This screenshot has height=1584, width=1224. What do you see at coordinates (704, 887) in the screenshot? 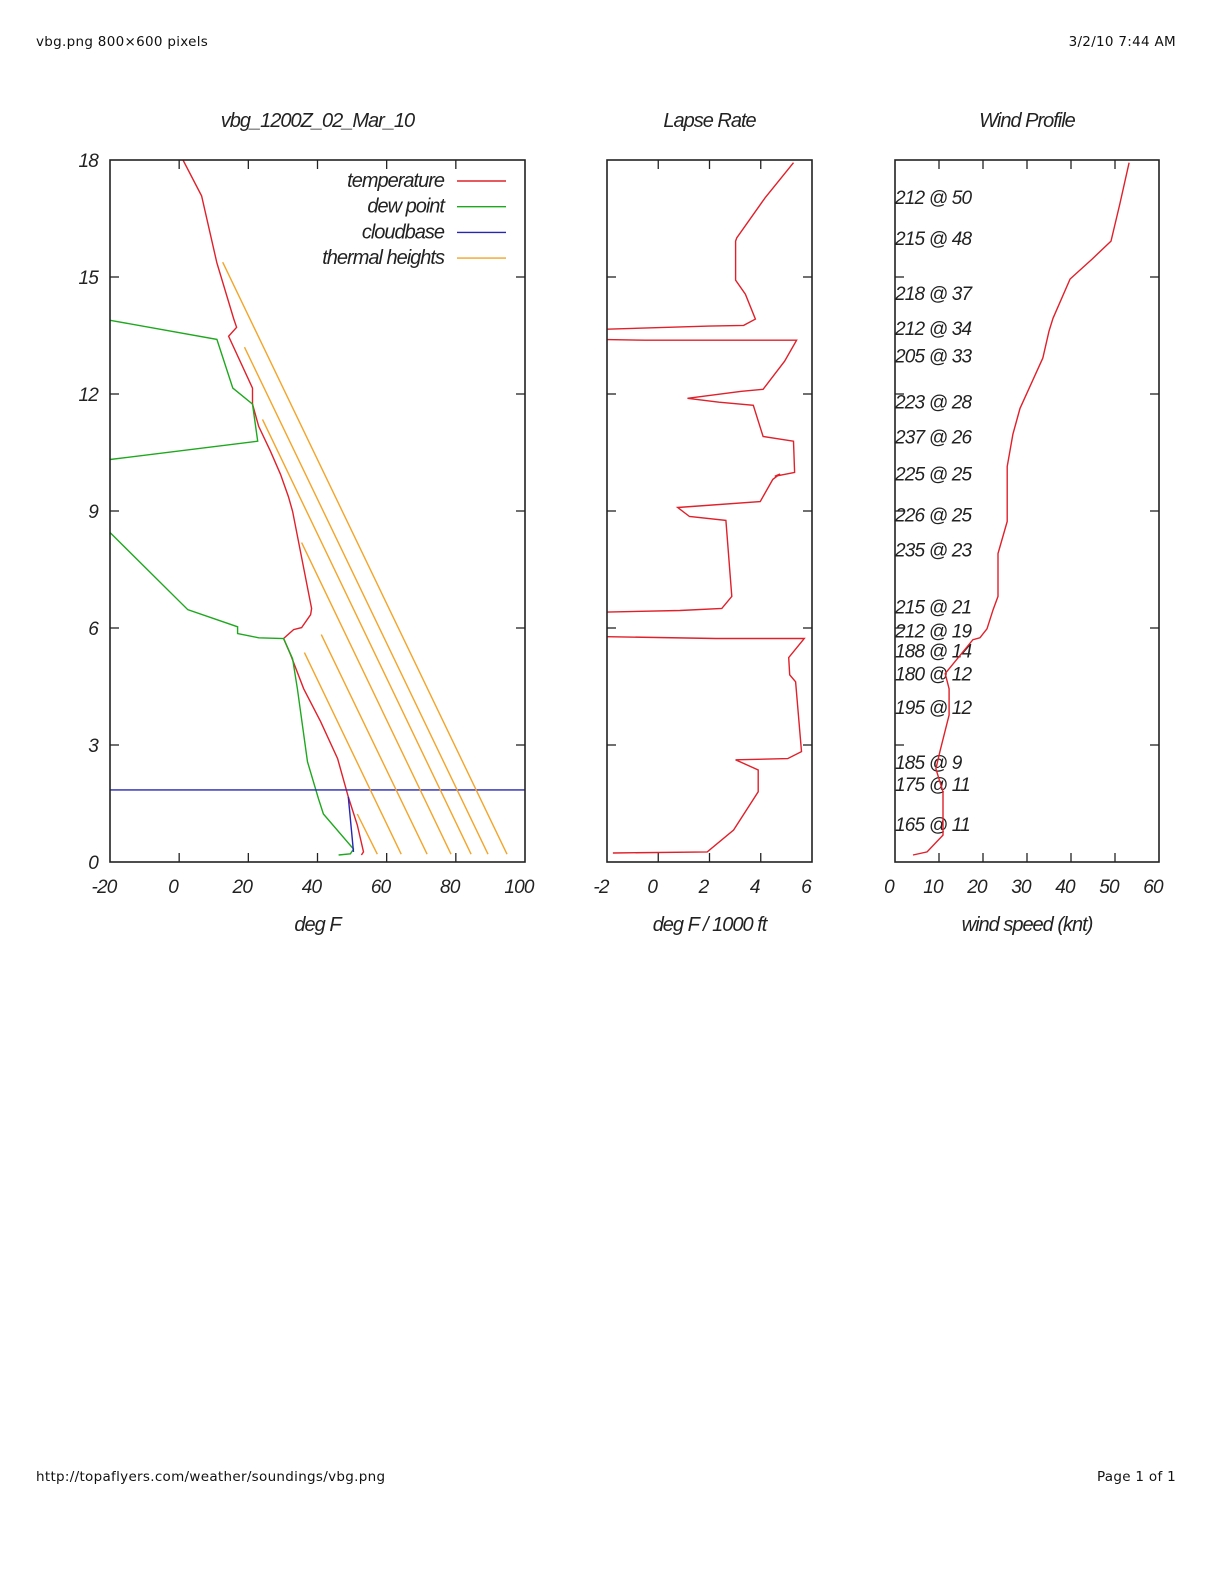
I see `x-tick-label: 2` at bounding box center [704, 887].